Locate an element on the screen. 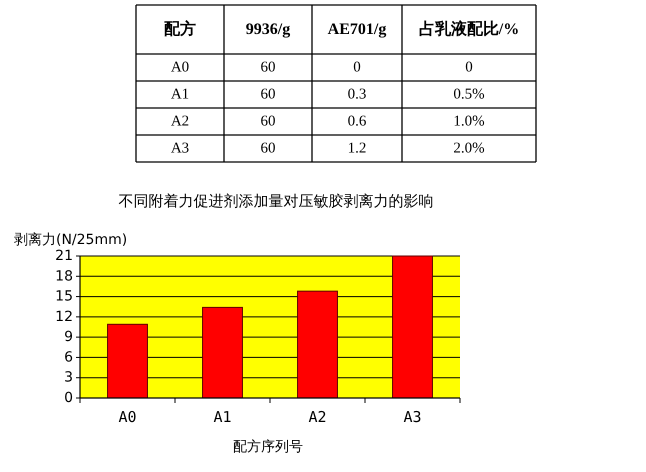 This screenshot has width=646, height=472. category-label: A2 is located at coordinates (180, 122).